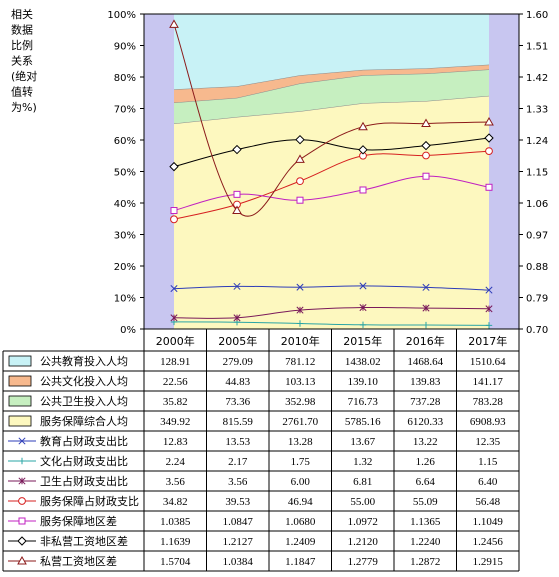 This screenshot has height=577, width=559. I want to click on table-cell-value: 1.2779, so click(363, 562).